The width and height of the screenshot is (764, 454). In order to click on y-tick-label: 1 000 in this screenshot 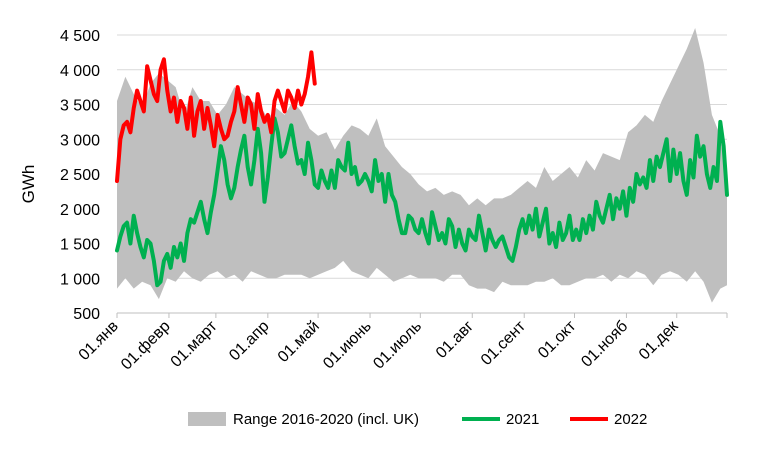, I will do `click(80, 279)`.